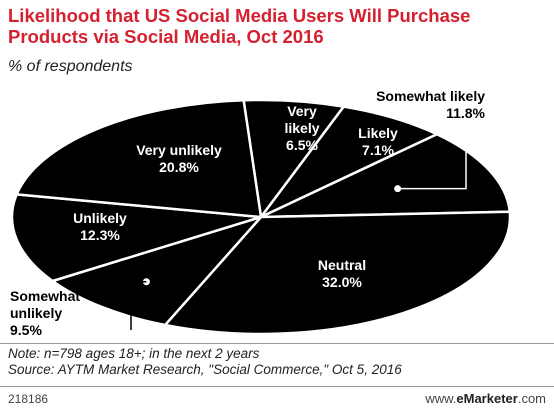 The height and width of the screenshot is (414, 554). What do you see at coordinates (349, 162) in the screenshot?
I see `slice-likely` at bounding box center [349, 162].